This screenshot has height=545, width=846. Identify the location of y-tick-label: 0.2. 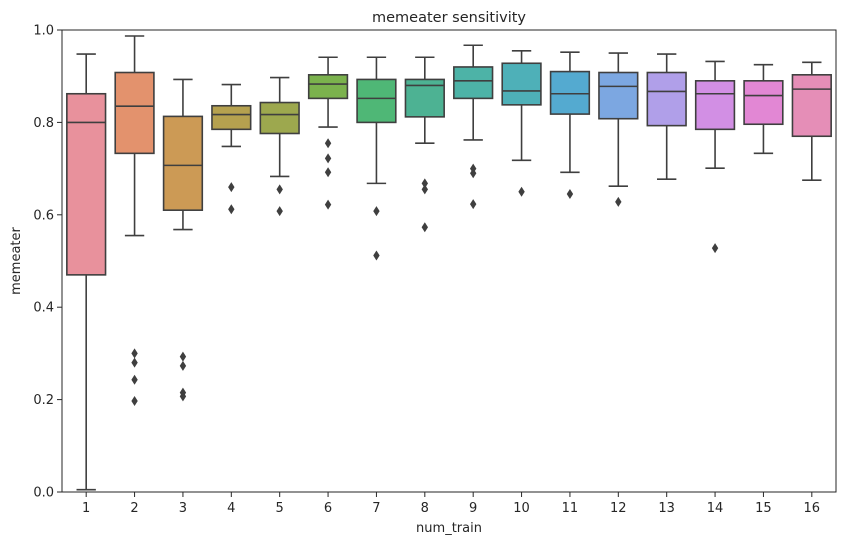
(43, 400).